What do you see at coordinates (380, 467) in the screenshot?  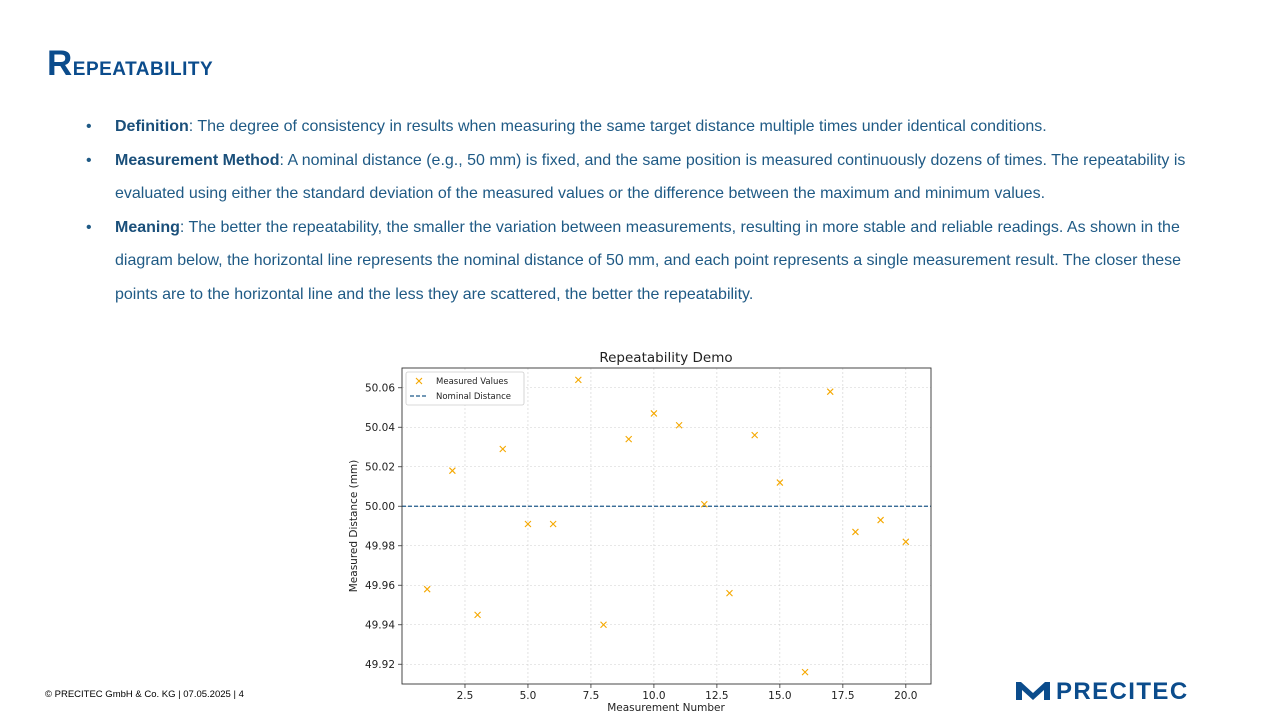 I see `y-tick-label: 50.02` at bounding box center [380, 467].